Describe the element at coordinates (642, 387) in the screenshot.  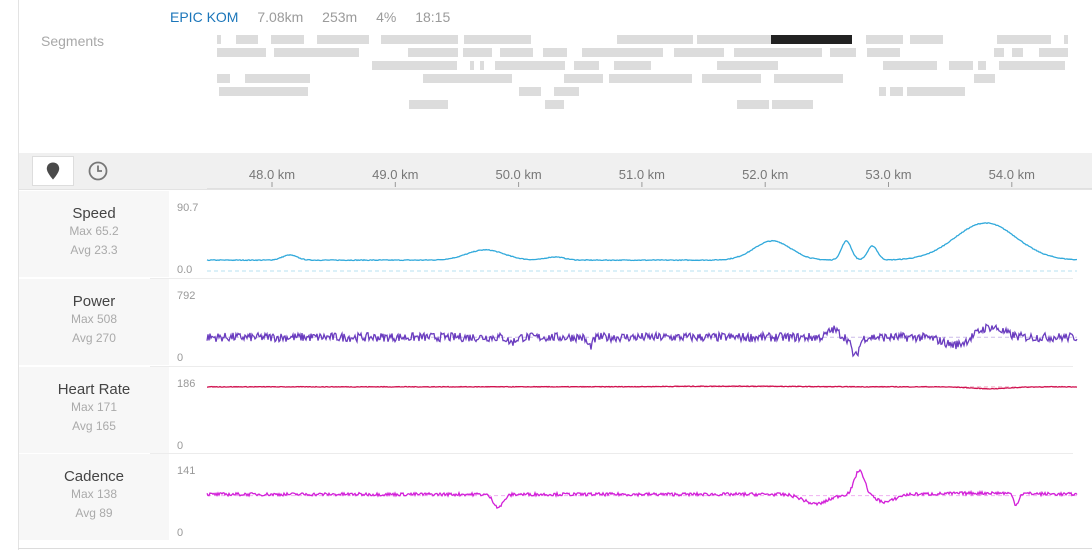
I see `heartrate-series-line` at that location.